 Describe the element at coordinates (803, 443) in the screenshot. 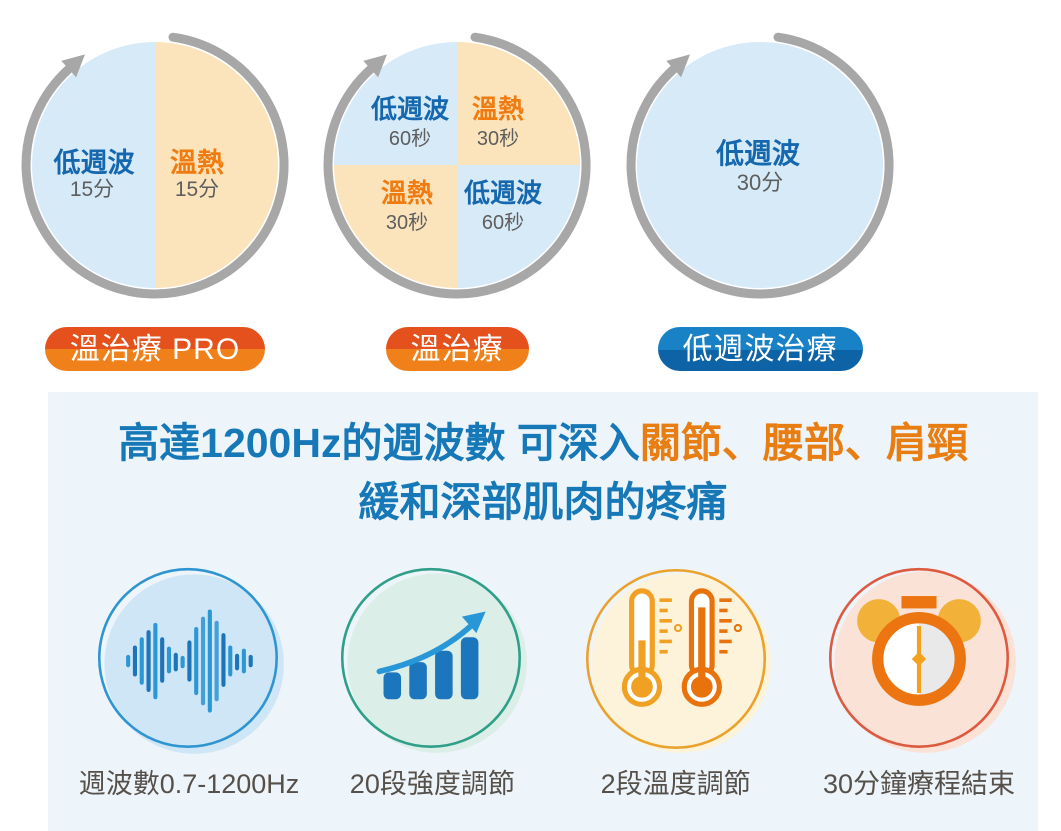

I see `headline-line1-orange: 關節、腰部、肩頸` at that location.